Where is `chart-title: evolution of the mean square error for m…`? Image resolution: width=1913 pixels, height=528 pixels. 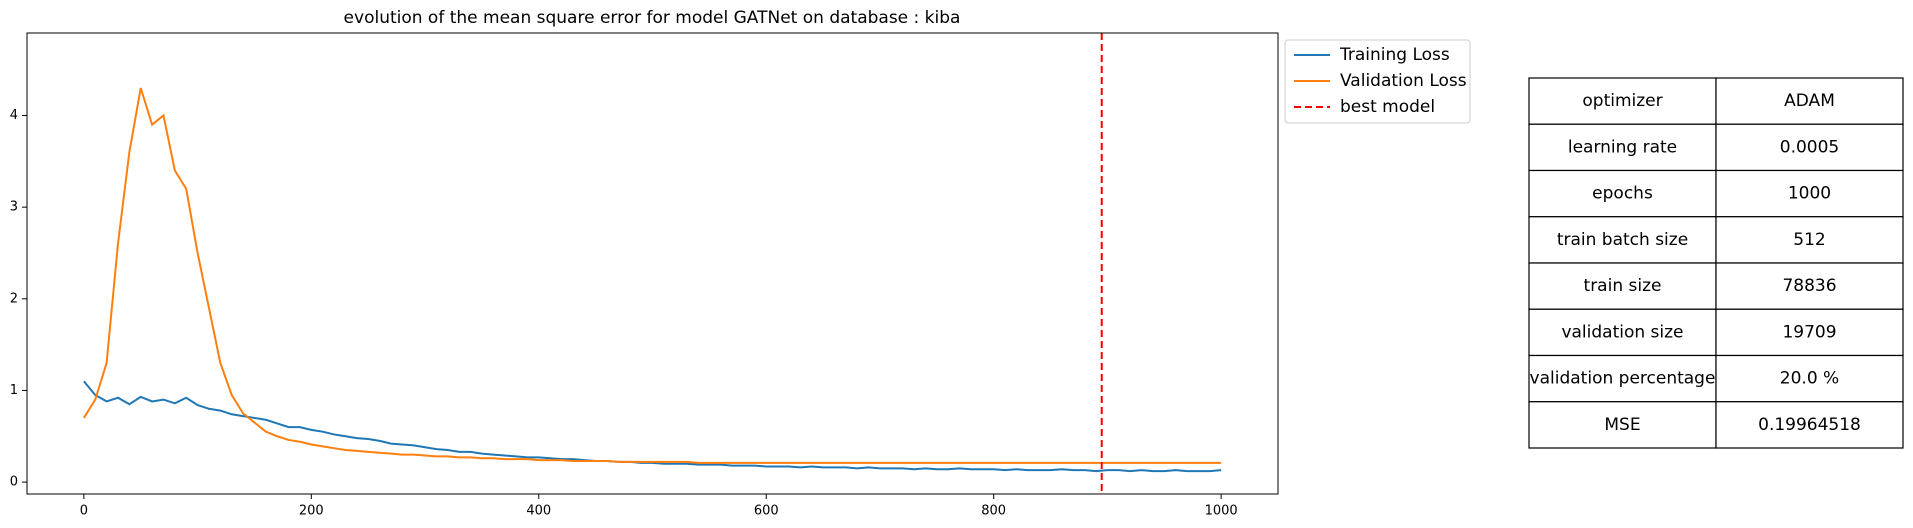
chart-title: evolution of the mean square error for m… is located at coordinates (652, 18).